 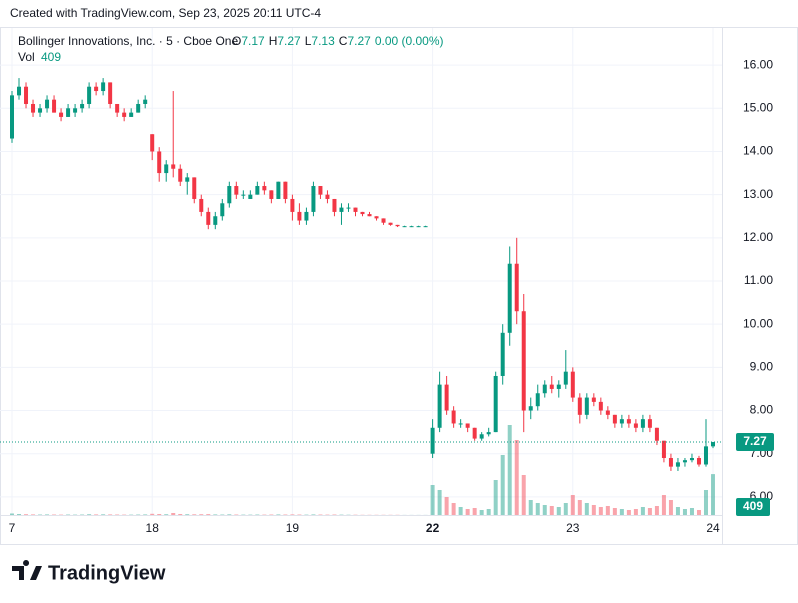 What do you see at coordinates (27, 570) in the screenshot?
I see `logo-icon` at bounding box center [27, 570].